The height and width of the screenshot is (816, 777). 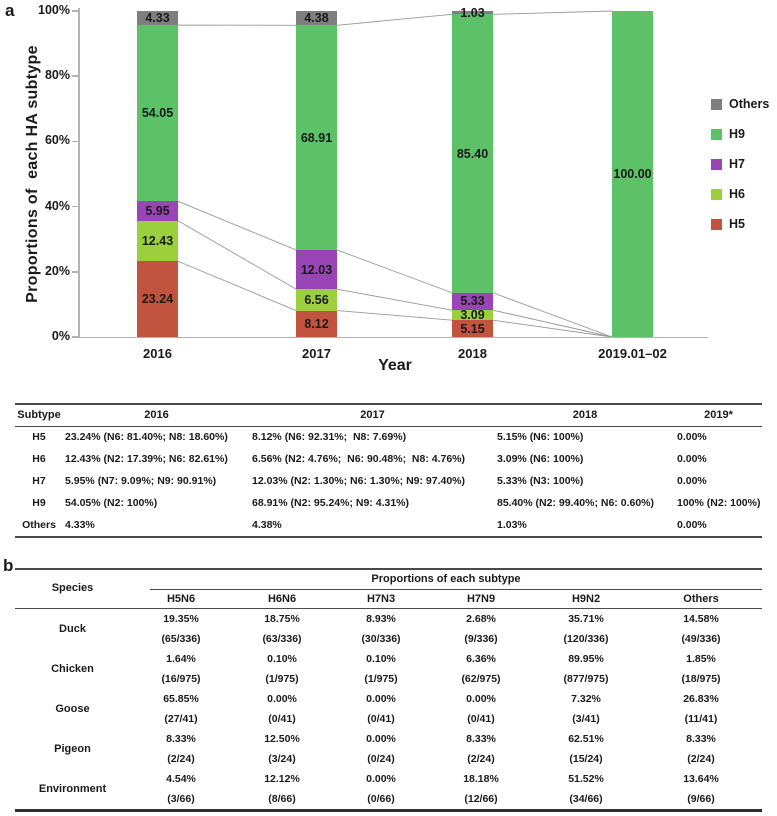 I want to click on count-cell: (34/66), so click(x=586, y=799).